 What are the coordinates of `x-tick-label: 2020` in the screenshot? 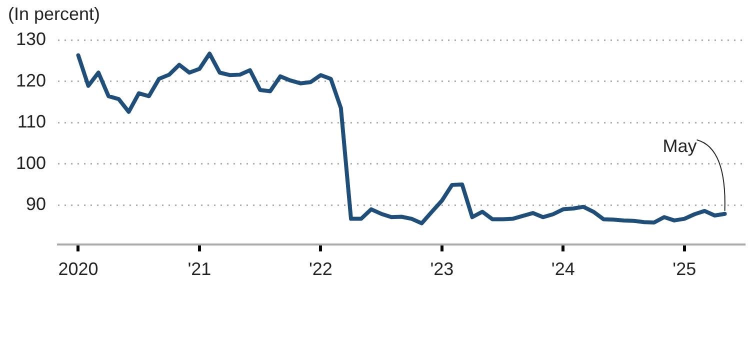 It's located at (78, 269).